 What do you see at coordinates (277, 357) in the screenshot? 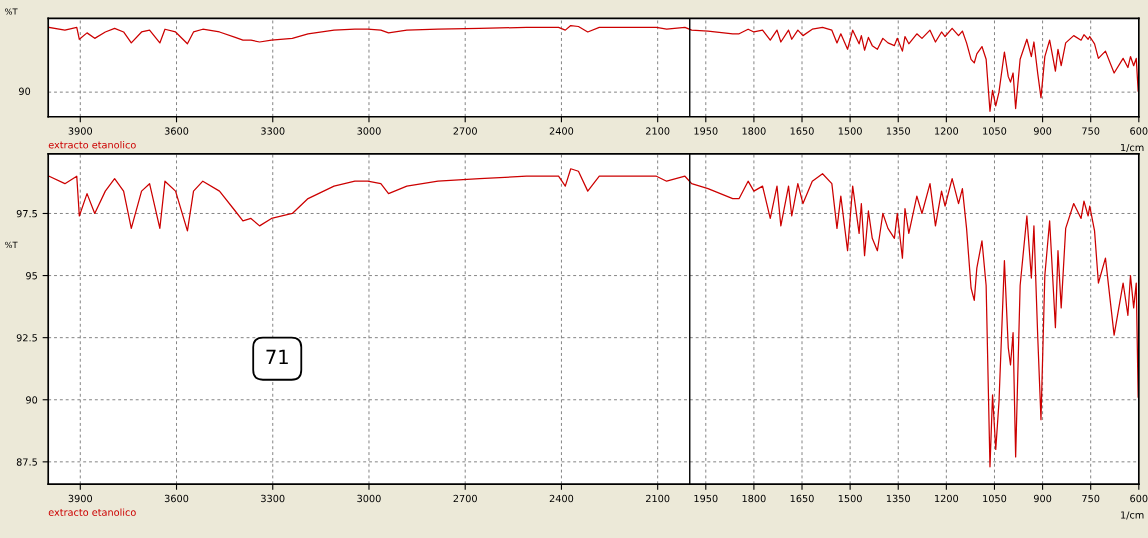
I see `annotation: 71` at bounding box center [277, 357].